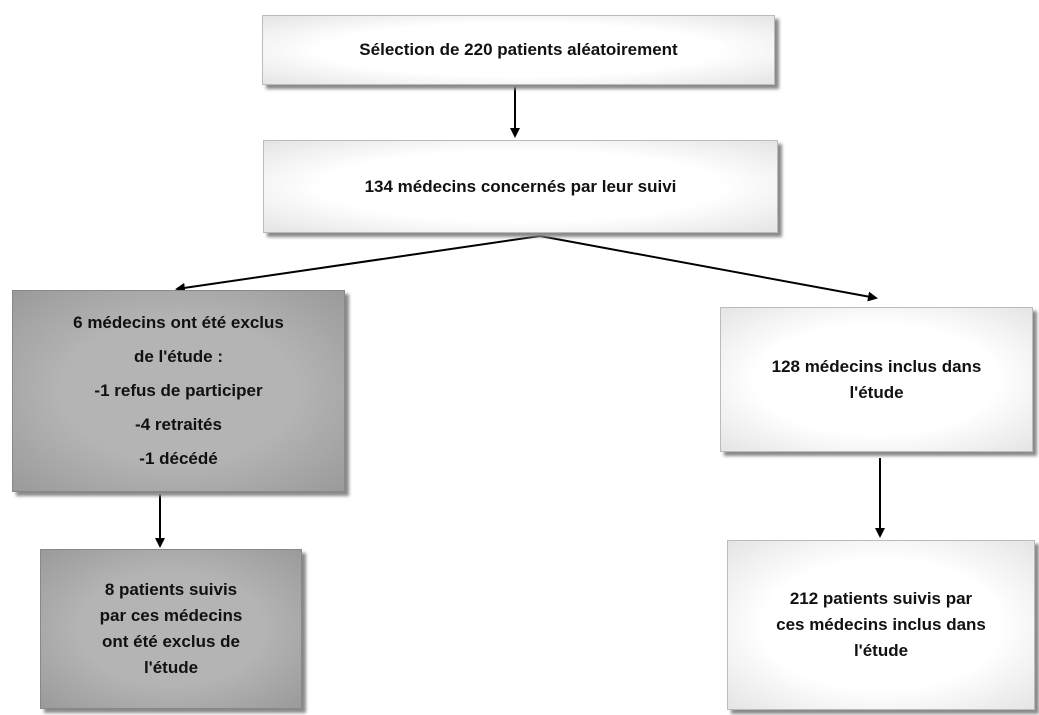  I want to click on box-text: 6 médecins ont été exclus, so click(178, 322).